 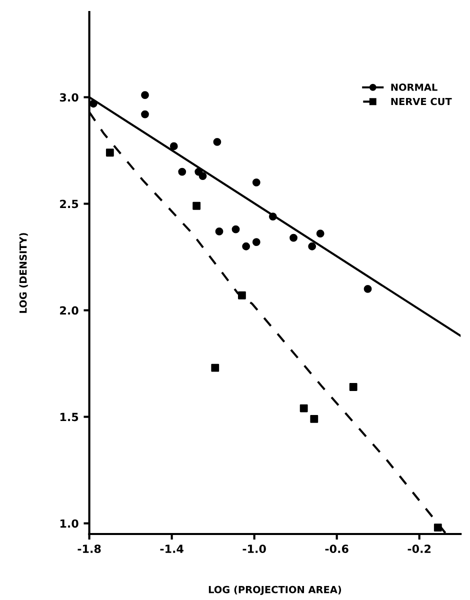 What do you see at coordinates (421, 102) in the screenshot?
I see `legend-label: NERVE CUT` at bounding box center [421, 102].